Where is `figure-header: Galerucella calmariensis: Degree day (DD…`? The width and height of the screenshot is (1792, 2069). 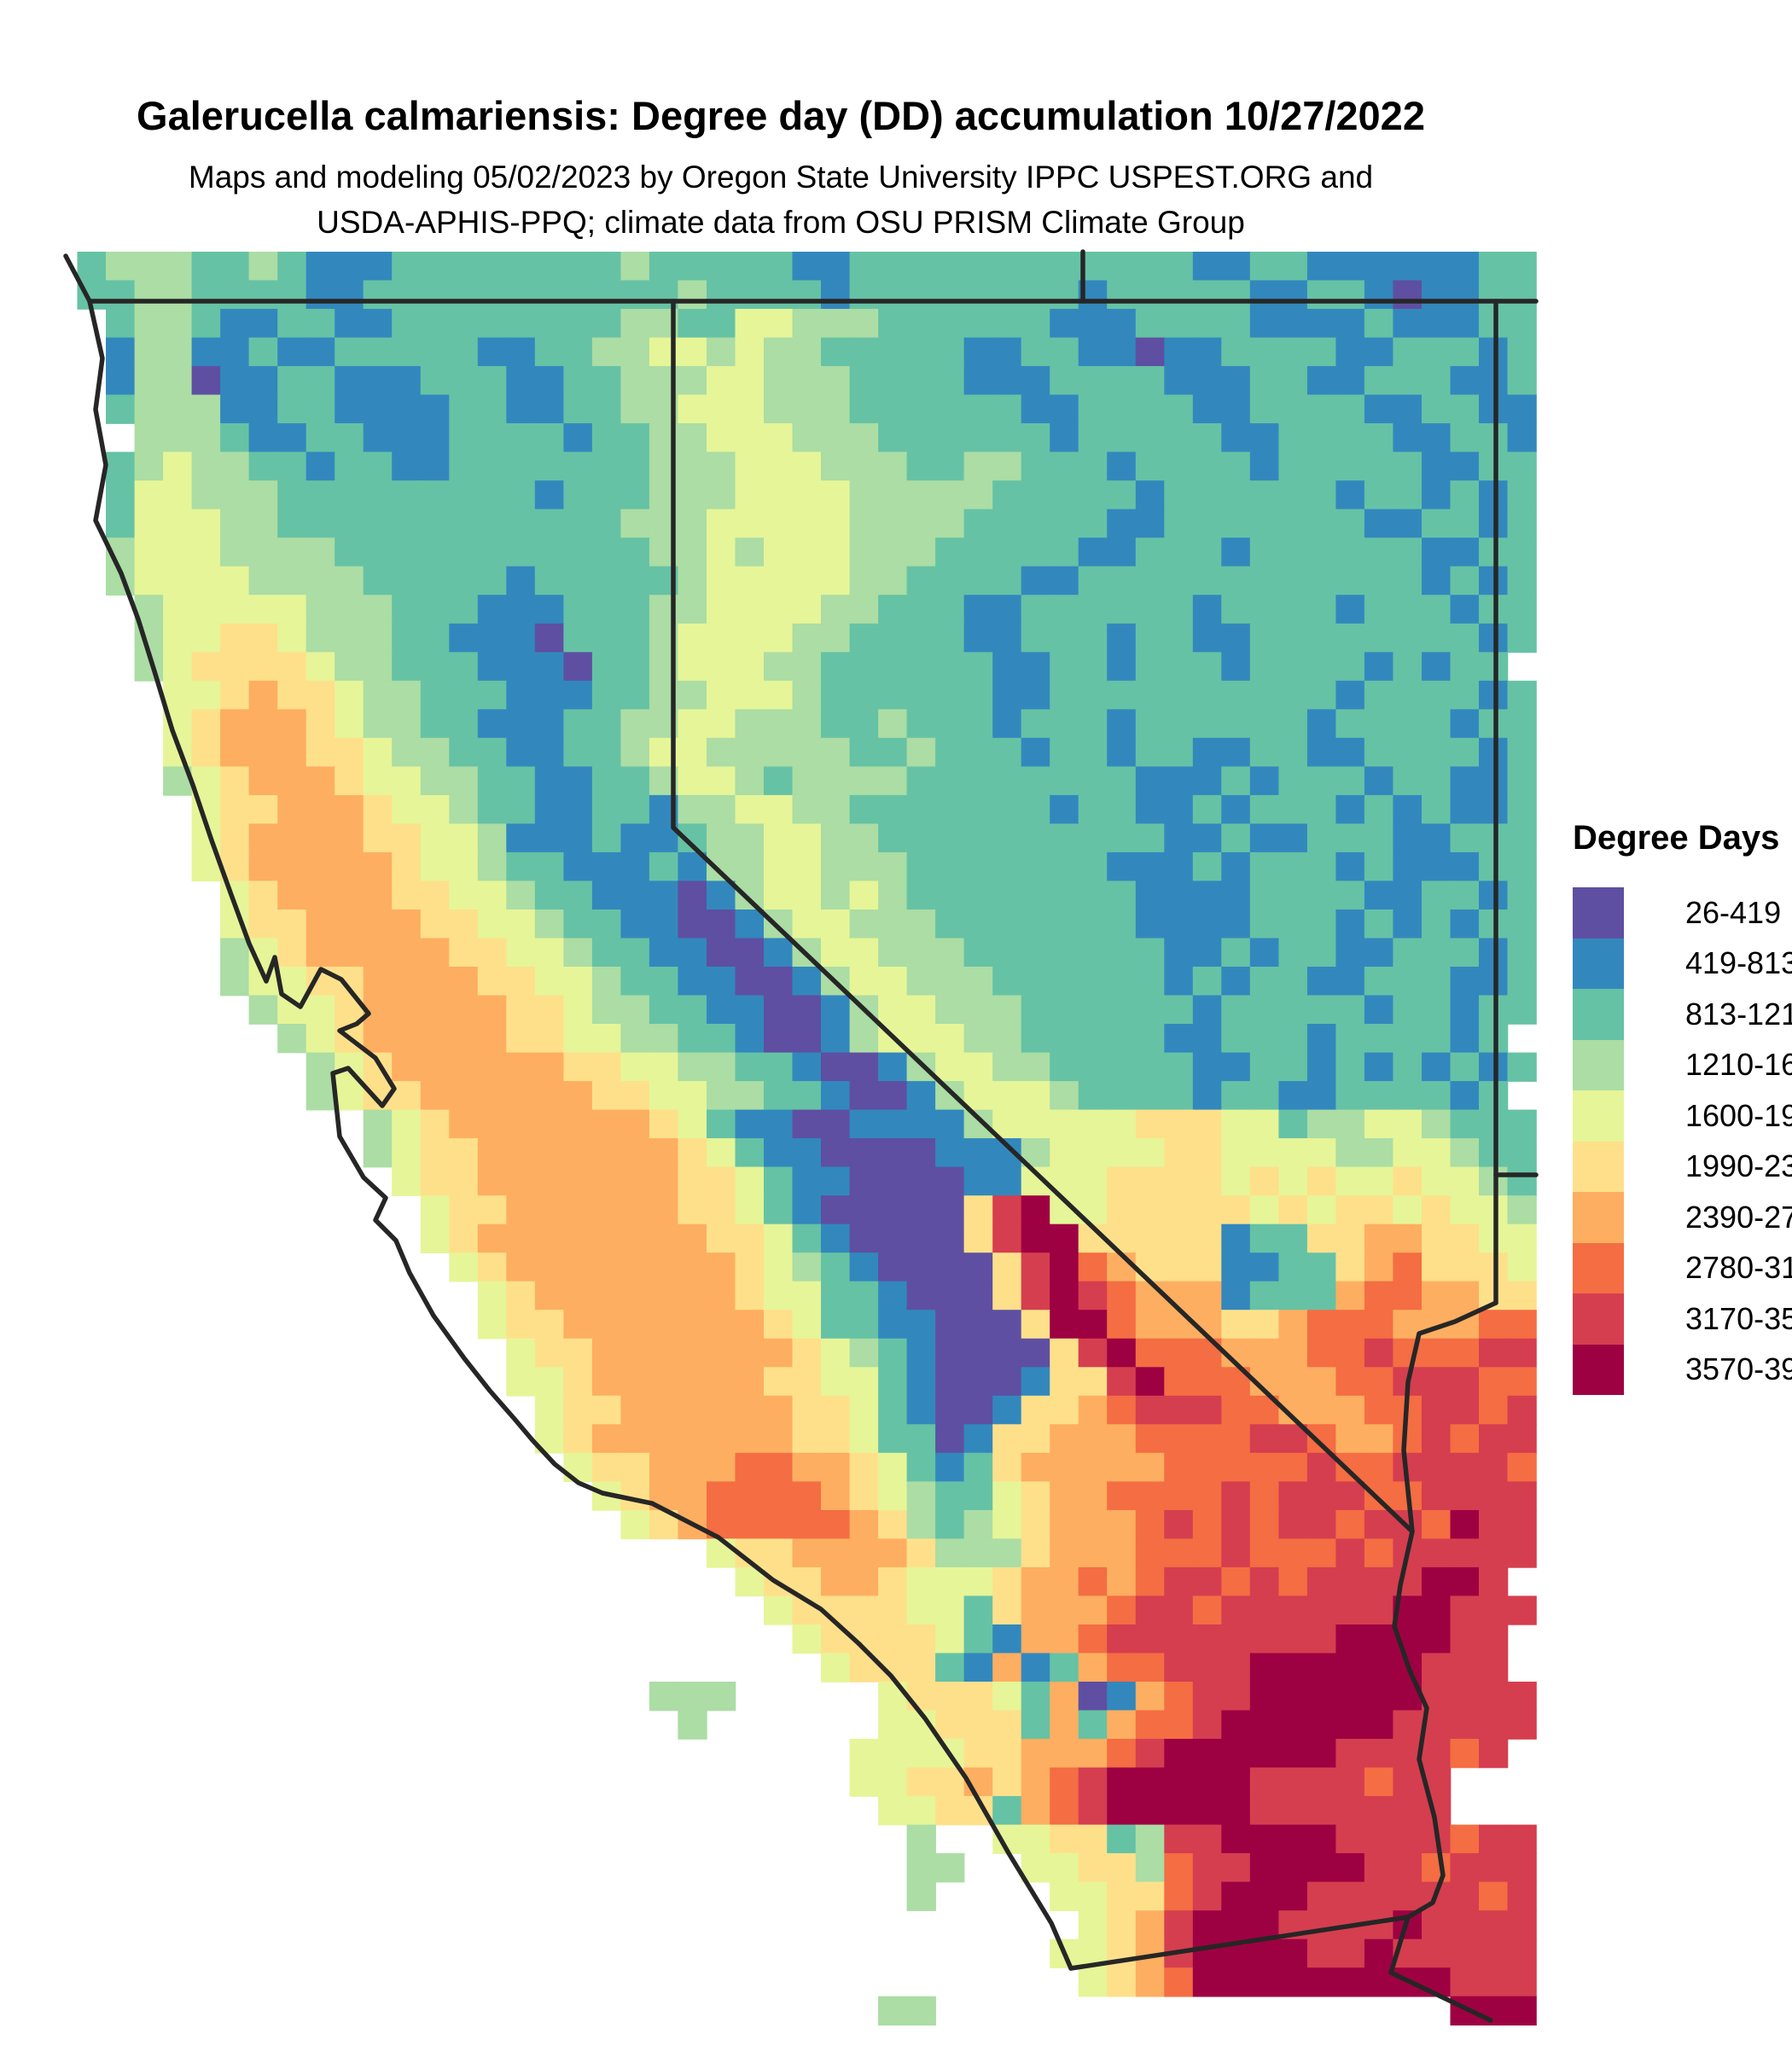
figure-header: Galerucella calmariensis: Degree day (DD… is located at coordinates (781, 168).